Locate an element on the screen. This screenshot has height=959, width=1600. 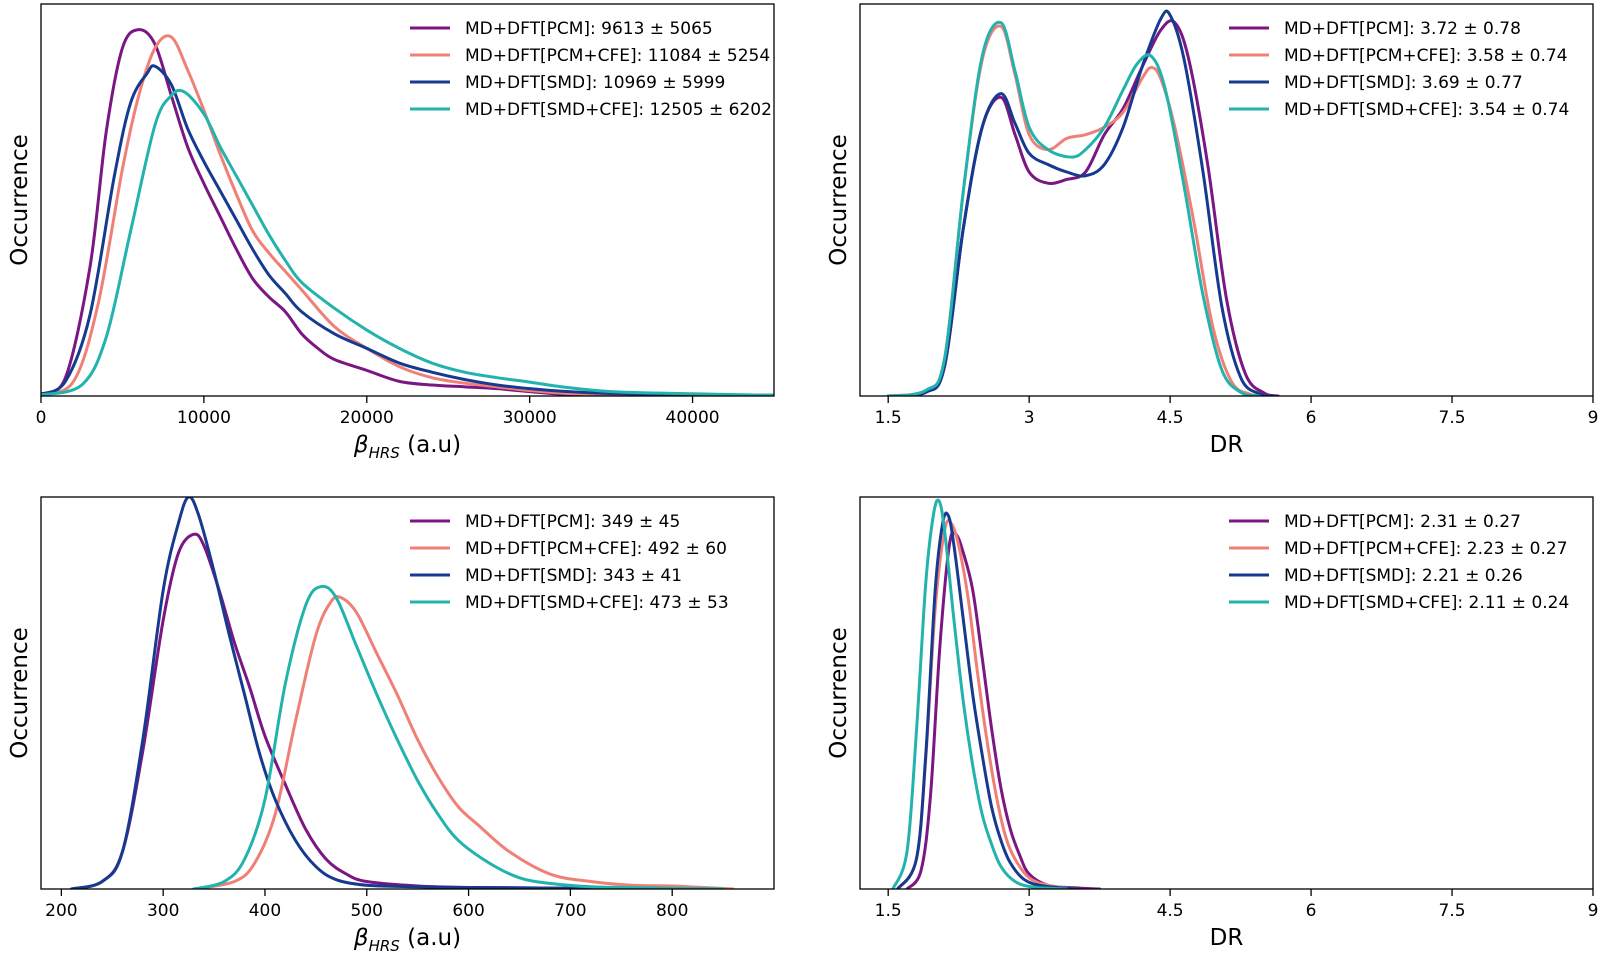
x-tick-label: 800 is located at coordinates (672, 911).